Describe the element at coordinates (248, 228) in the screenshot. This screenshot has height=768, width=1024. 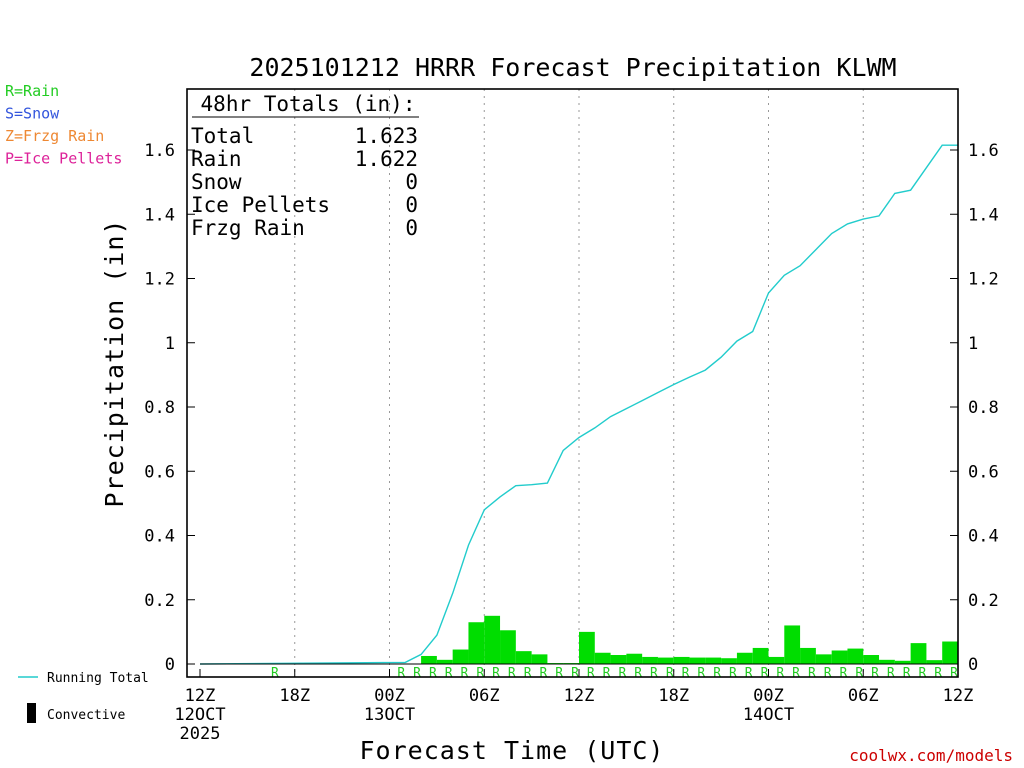
I see `totals-label: Frzg Rain` at that location.